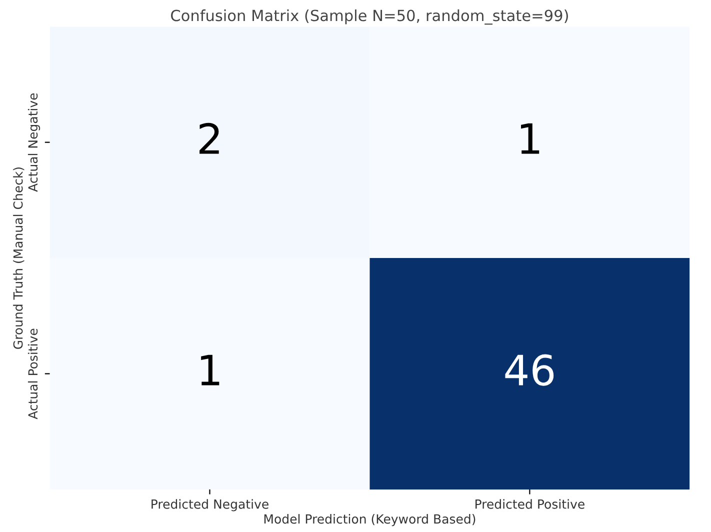 This screenshot has height=532, width=711. I want to click on y-axis-title: Ground Truth (Manual Check), so click(18, 258).